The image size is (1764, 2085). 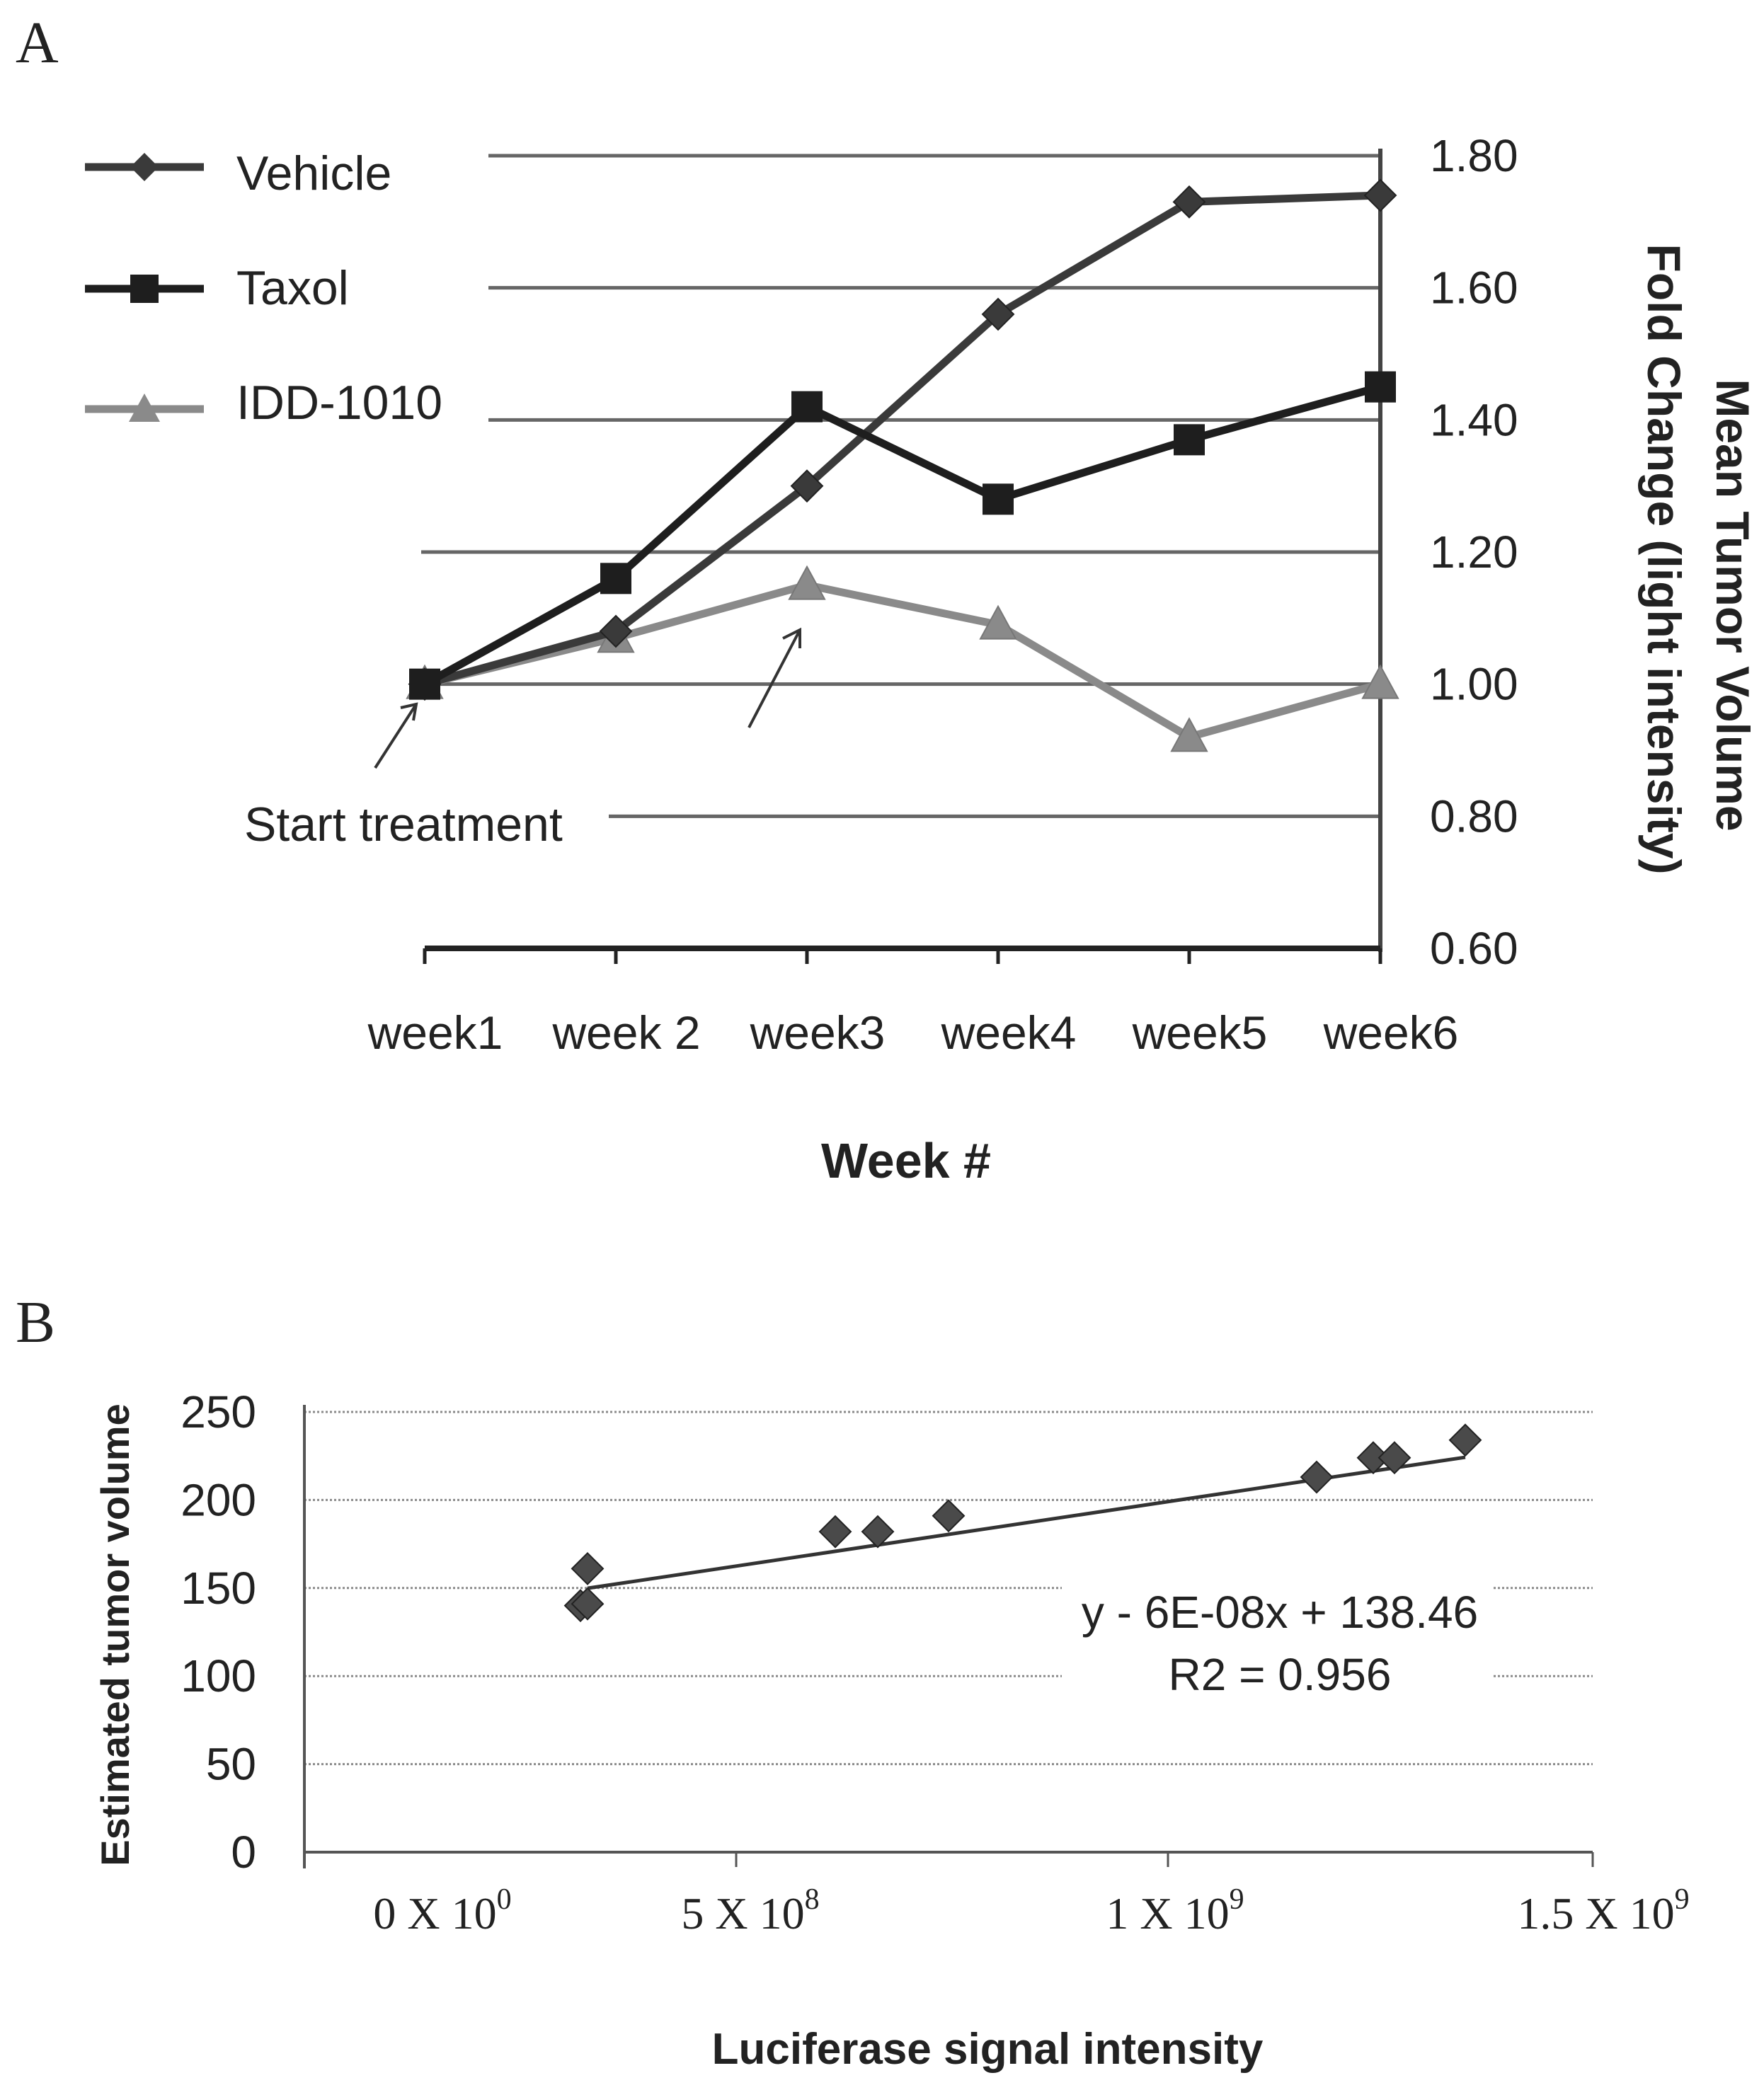 What do you see at coordinates (1280, 1674) in the screenshot?
I see `r-squared: R2 = 0.956` at bounding box center [1280, 1674].